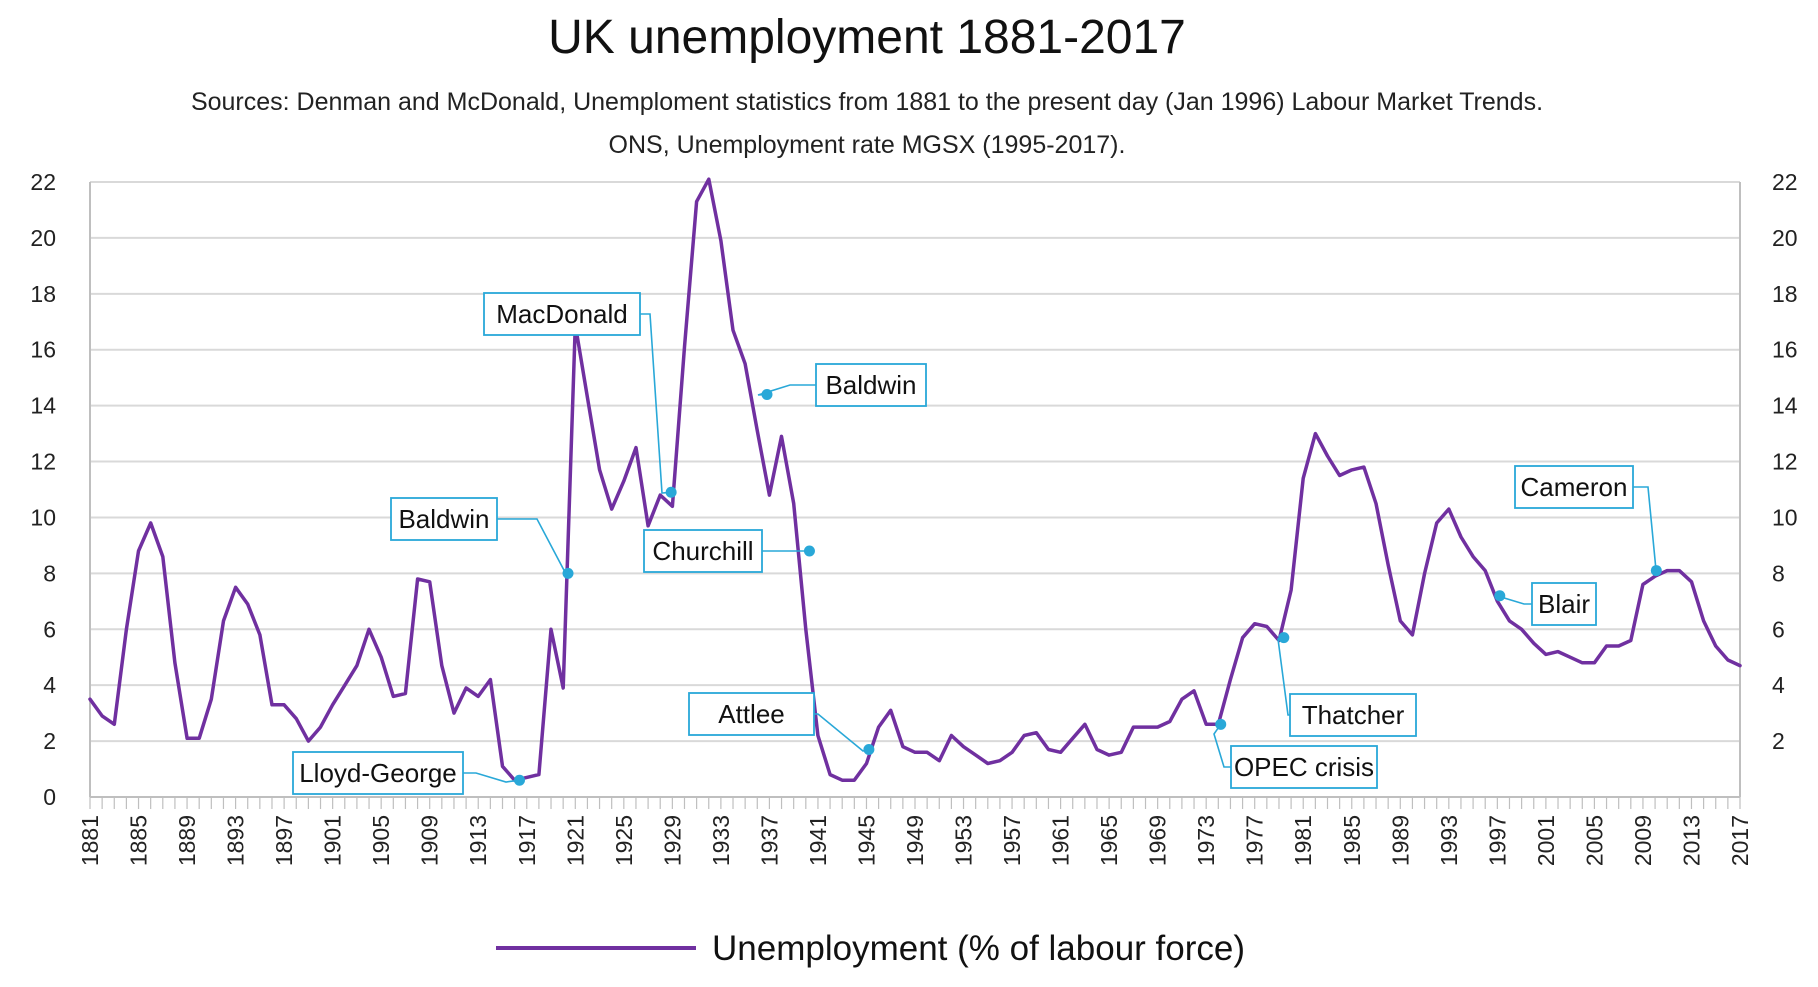 This screenshot has height=987, width=1818. Describe the element at coordinates (43, 406) in the screenshot. I see `y-tick-label-left: 14` at that location.